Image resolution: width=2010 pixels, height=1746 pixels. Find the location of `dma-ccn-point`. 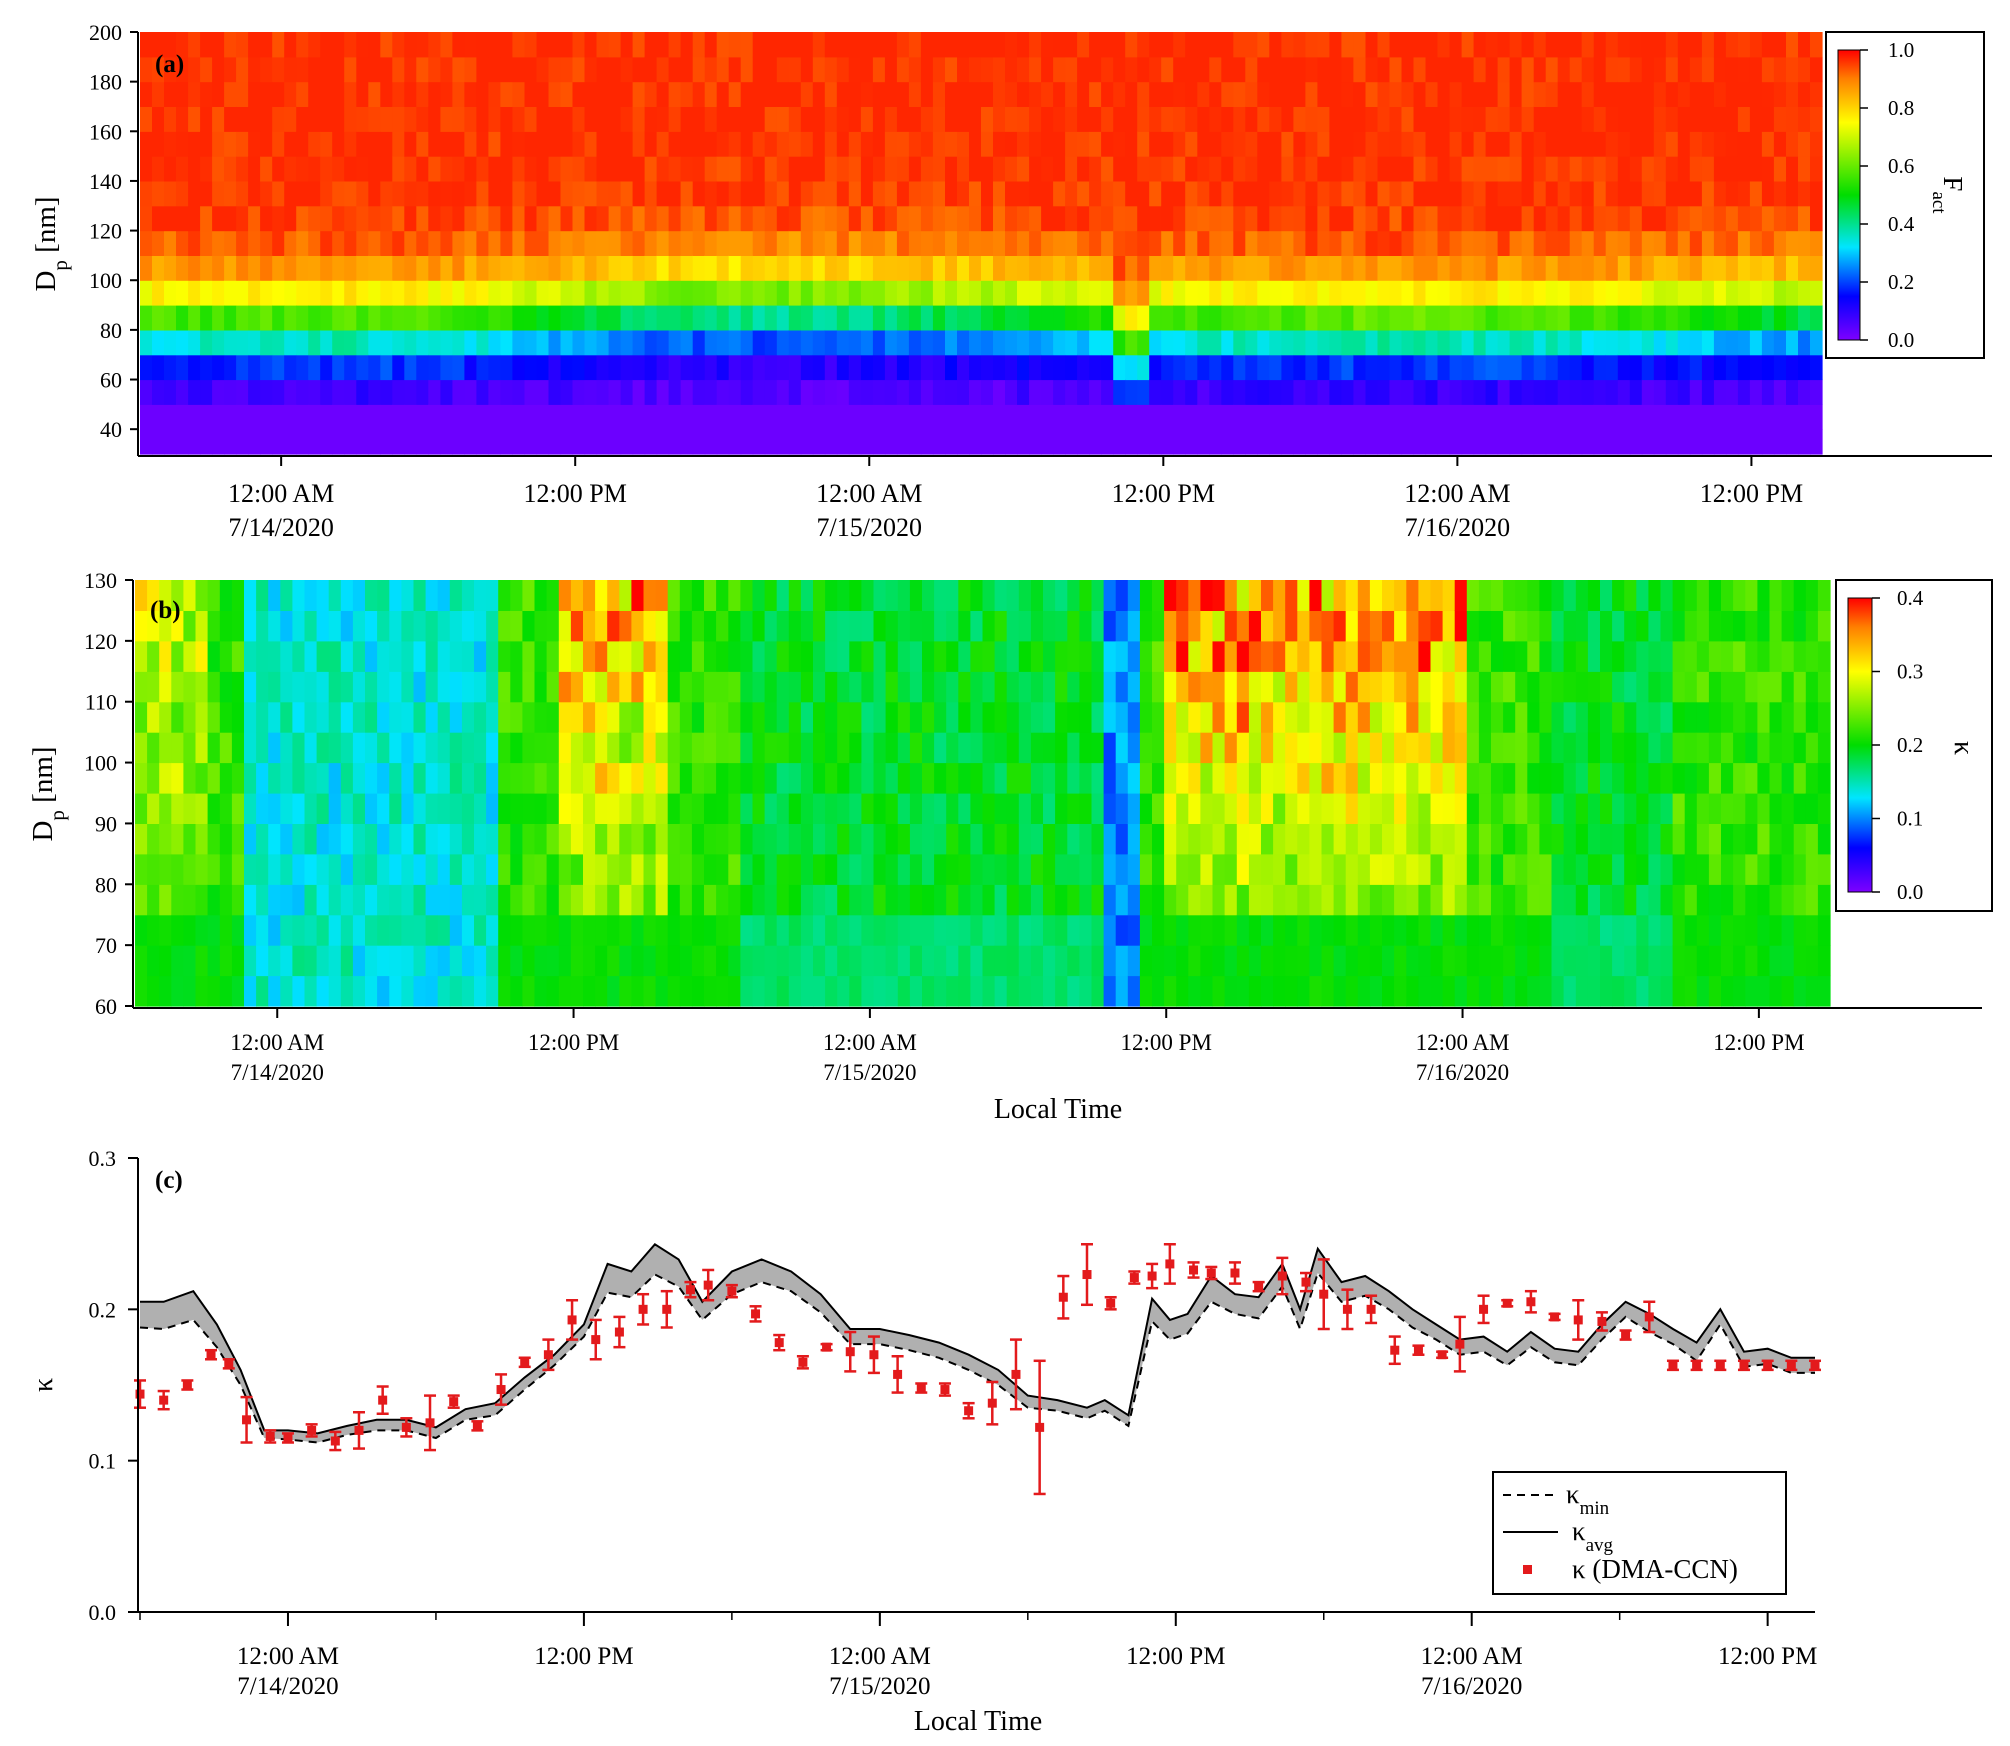

dma-ccn-point is located at coordinates (1111, 1303).